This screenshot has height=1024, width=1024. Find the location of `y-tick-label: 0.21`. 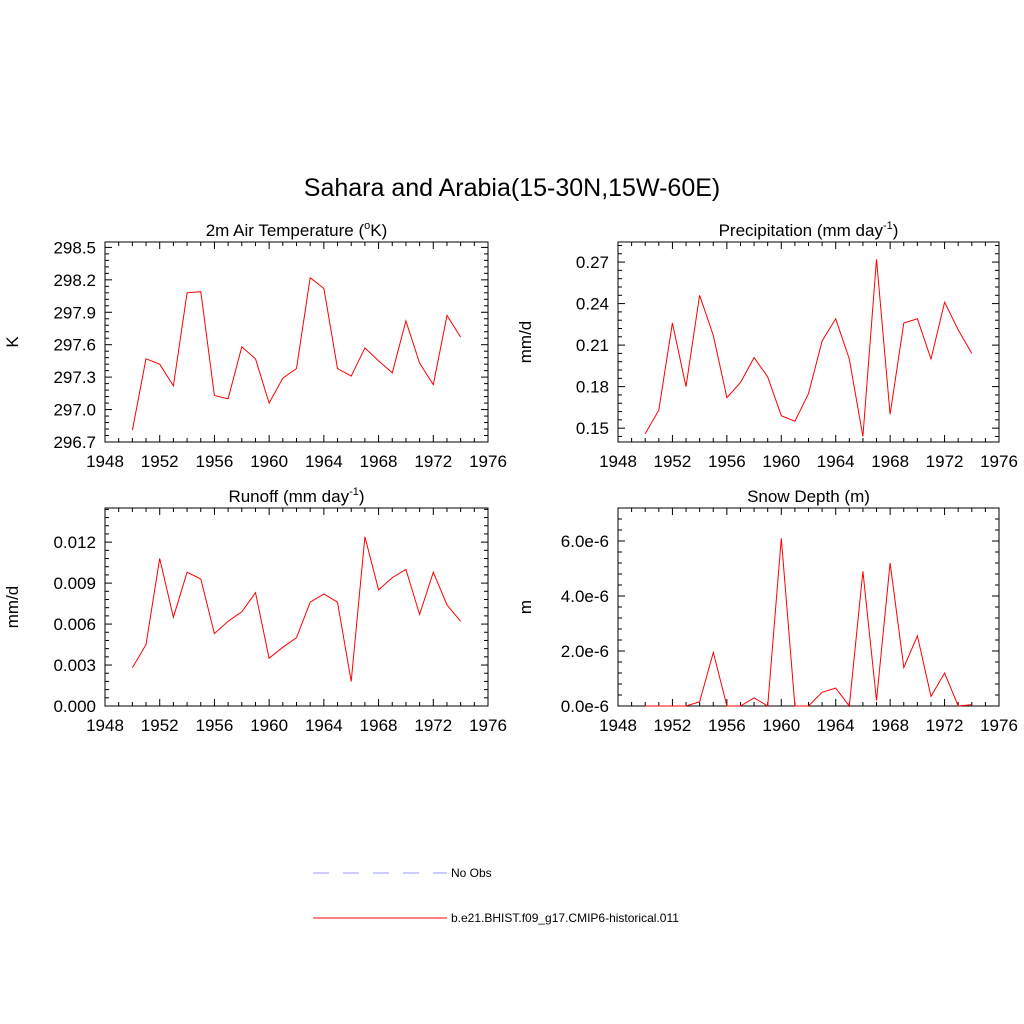

y-tick-label: 0.21 is located at coordinates (592, 345).